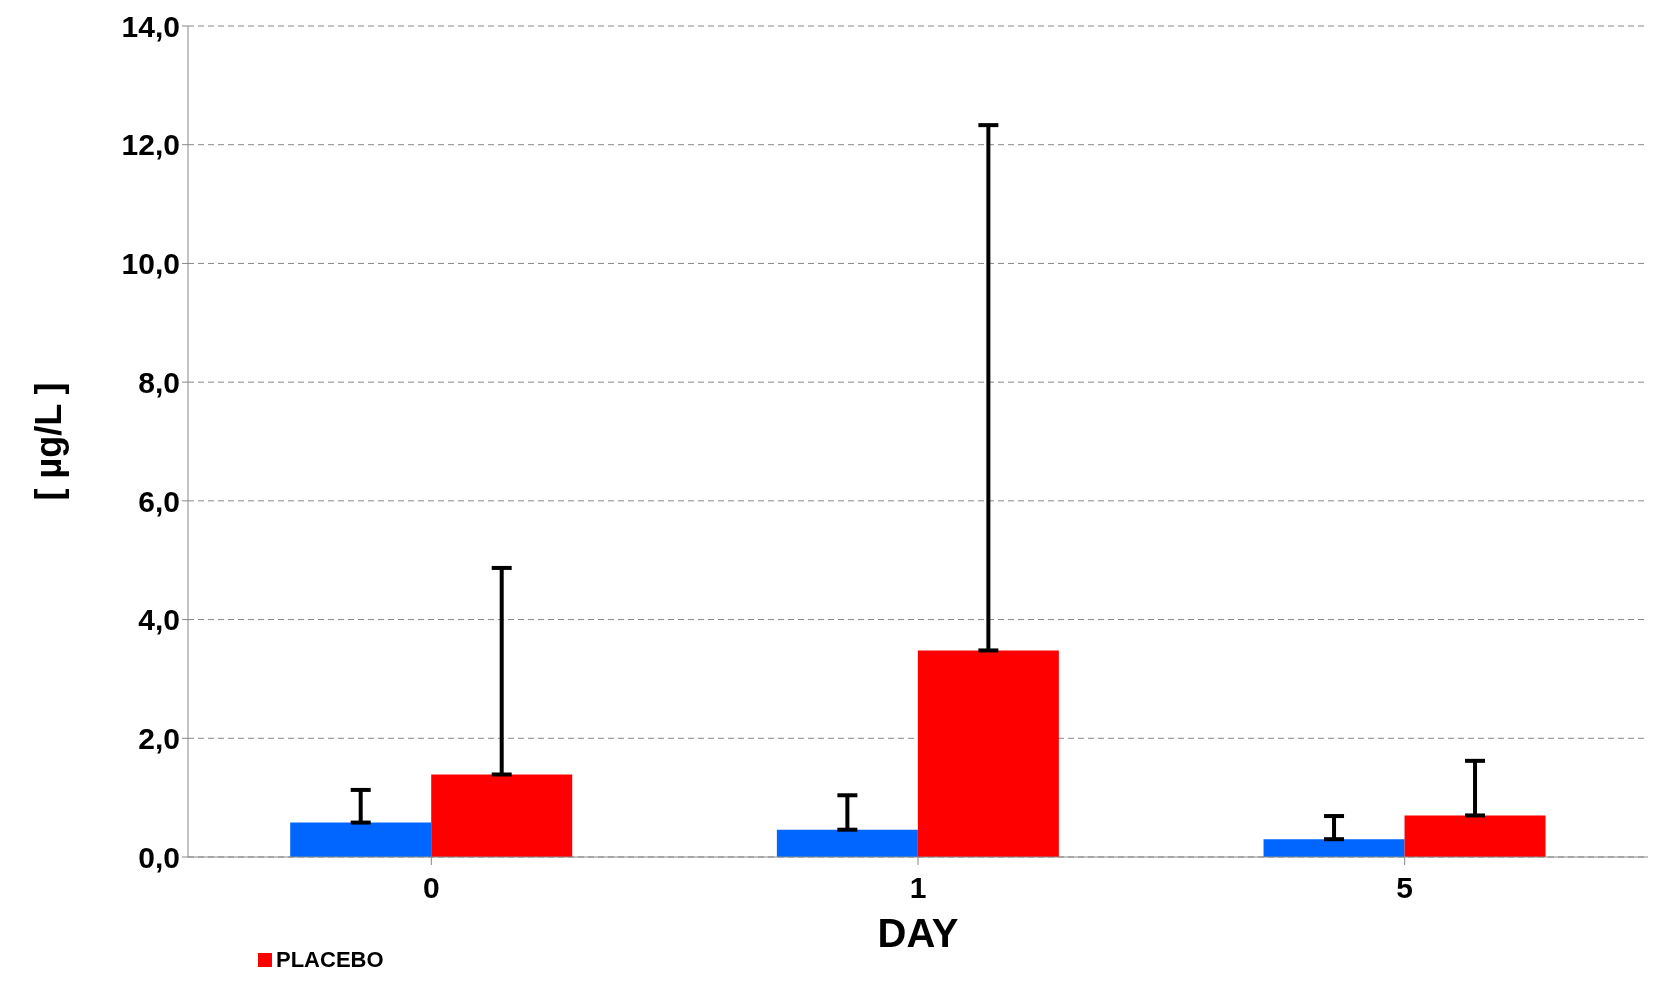 This screenshot has height=991, width=1667. What do you see at coordinates (150, 264) in the screenshot?
I see `y-tick-label: 10,0` at bounding box center [150, 264].